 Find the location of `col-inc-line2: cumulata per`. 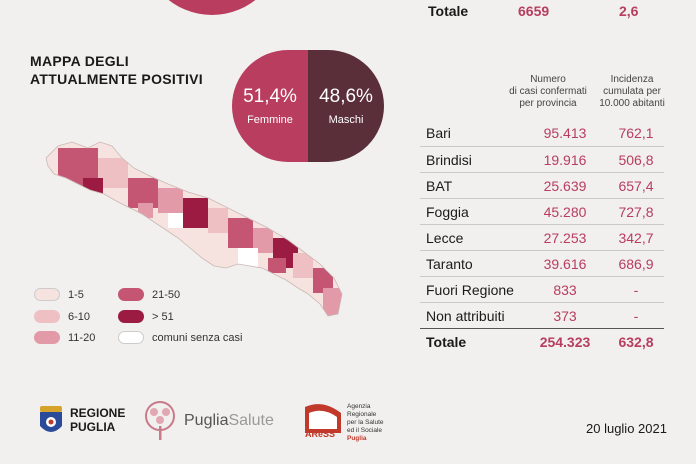

col-inc-line2: cumulata per is located at coordinates (632, 91).